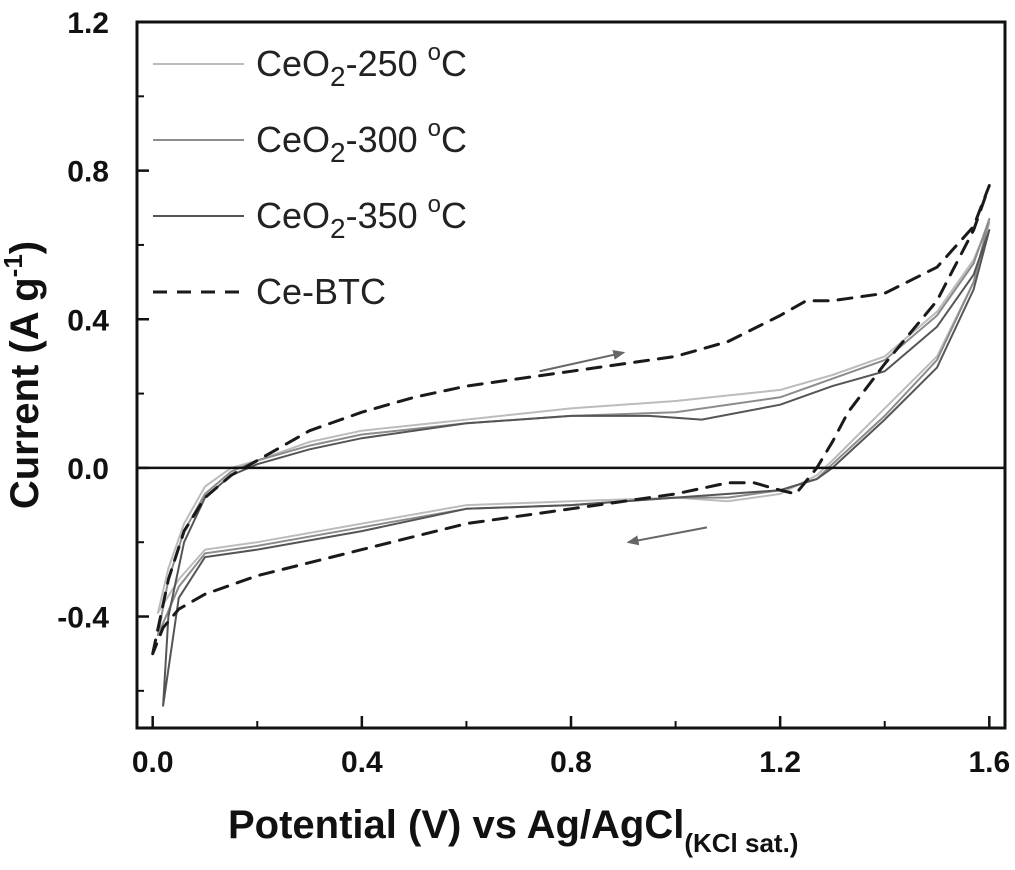 This screenshot has width=1015, height=870. What do you see at coordinates (321, 291) in the screenshot?
I see `legend-label-4: Ce-BTC` at bounding box center [321, 291].